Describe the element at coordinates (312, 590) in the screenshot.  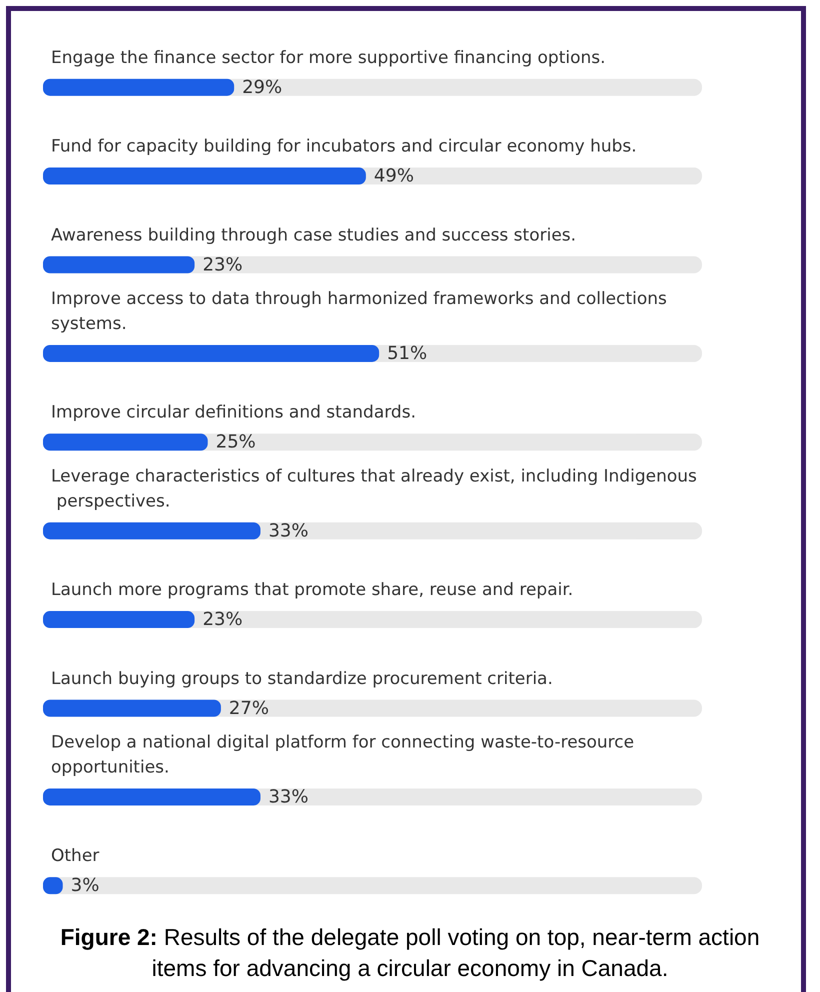
I see `y-tick-label: Launch more programs that promote share, reuse and repair.` at that location.